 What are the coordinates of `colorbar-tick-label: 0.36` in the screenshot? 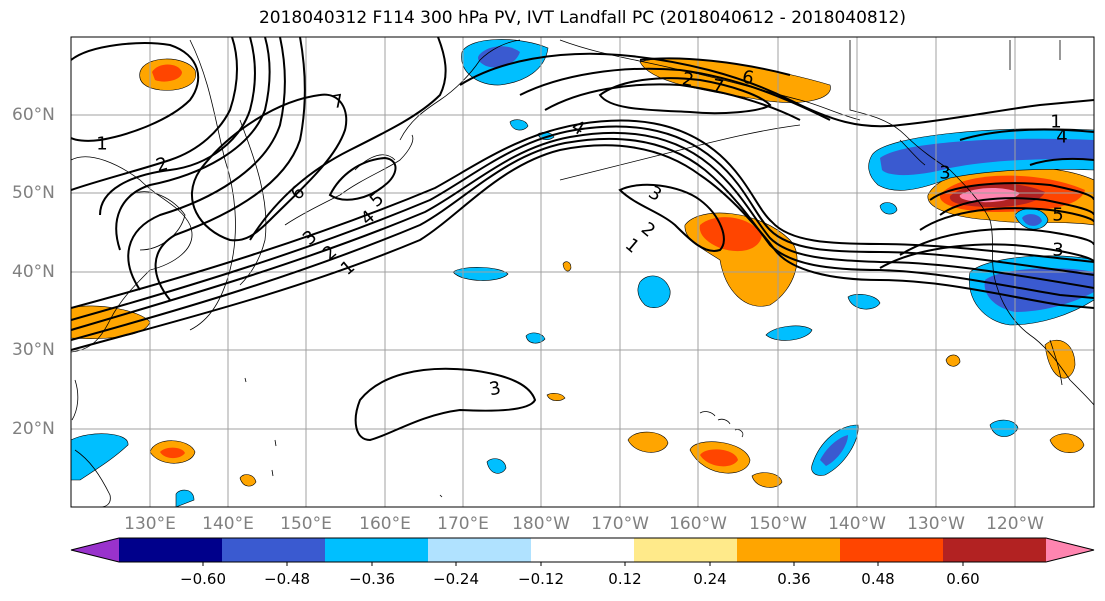 It's located at (794, 579).